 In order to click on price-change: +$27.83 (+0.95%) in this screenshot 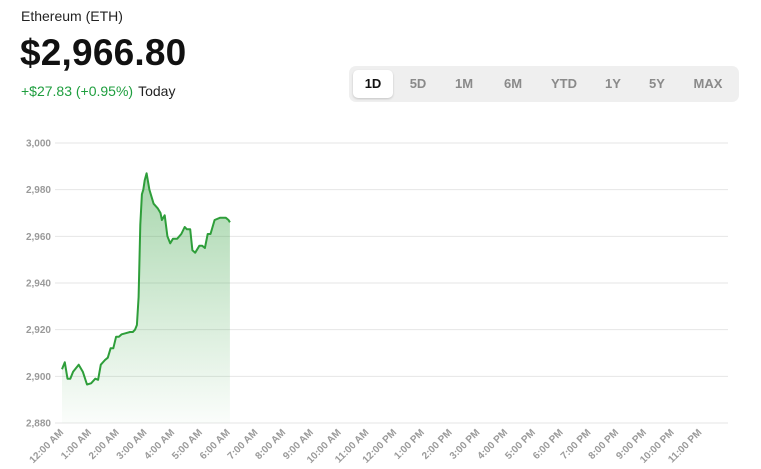, I will do `click(77, 91)`.